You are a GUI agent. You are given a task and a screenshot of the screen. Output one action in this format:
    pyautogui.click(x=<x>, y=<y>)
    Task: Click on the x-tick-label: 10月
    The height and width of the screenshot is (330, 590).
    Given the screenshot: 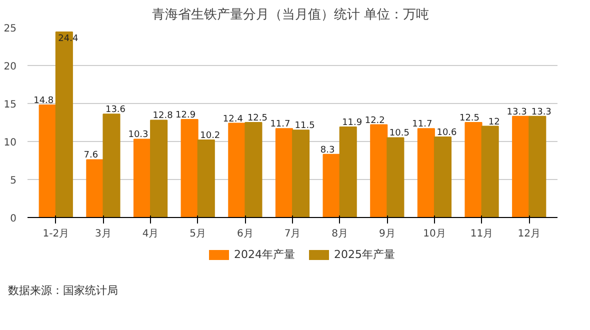 What is the action you would take?
    pyautogui.click(x=434, y=234)
    